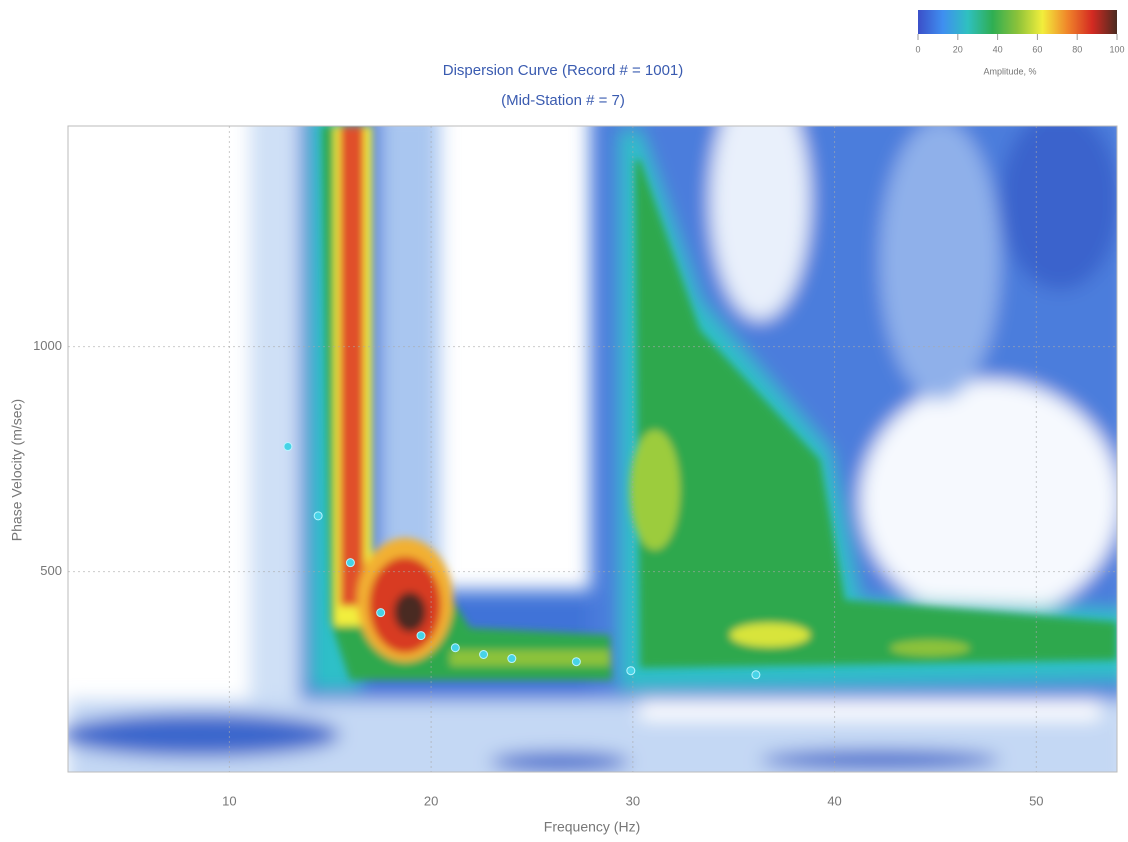 The width and height of the screenshot is (1128, 842). I want to click on colorbar, so click(1017, 22).